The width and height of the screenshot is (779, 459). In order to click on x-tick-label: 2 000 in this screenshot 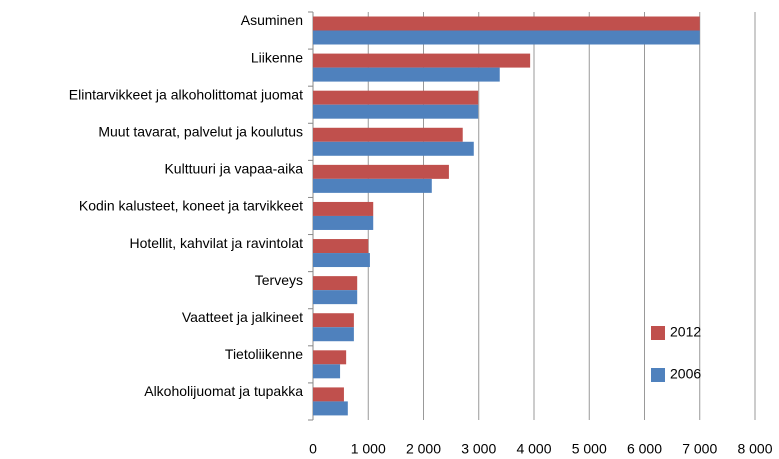, I will do `click(423, 449)`.